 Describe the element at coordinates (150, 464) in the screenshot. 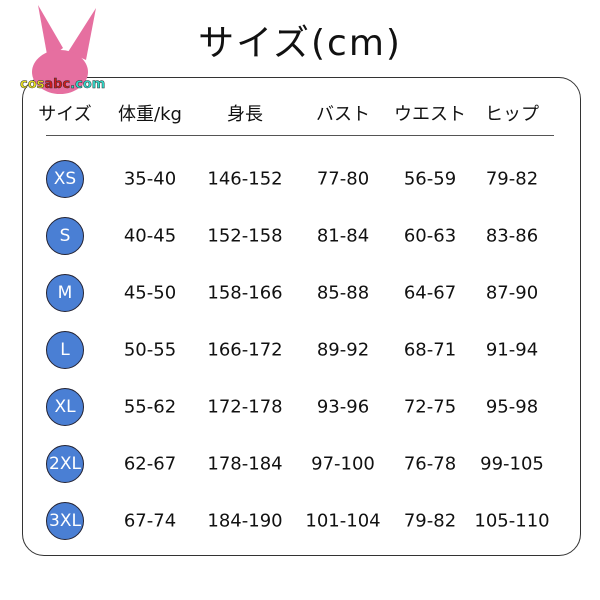

I see `cell-weight: 62-67` at that location.